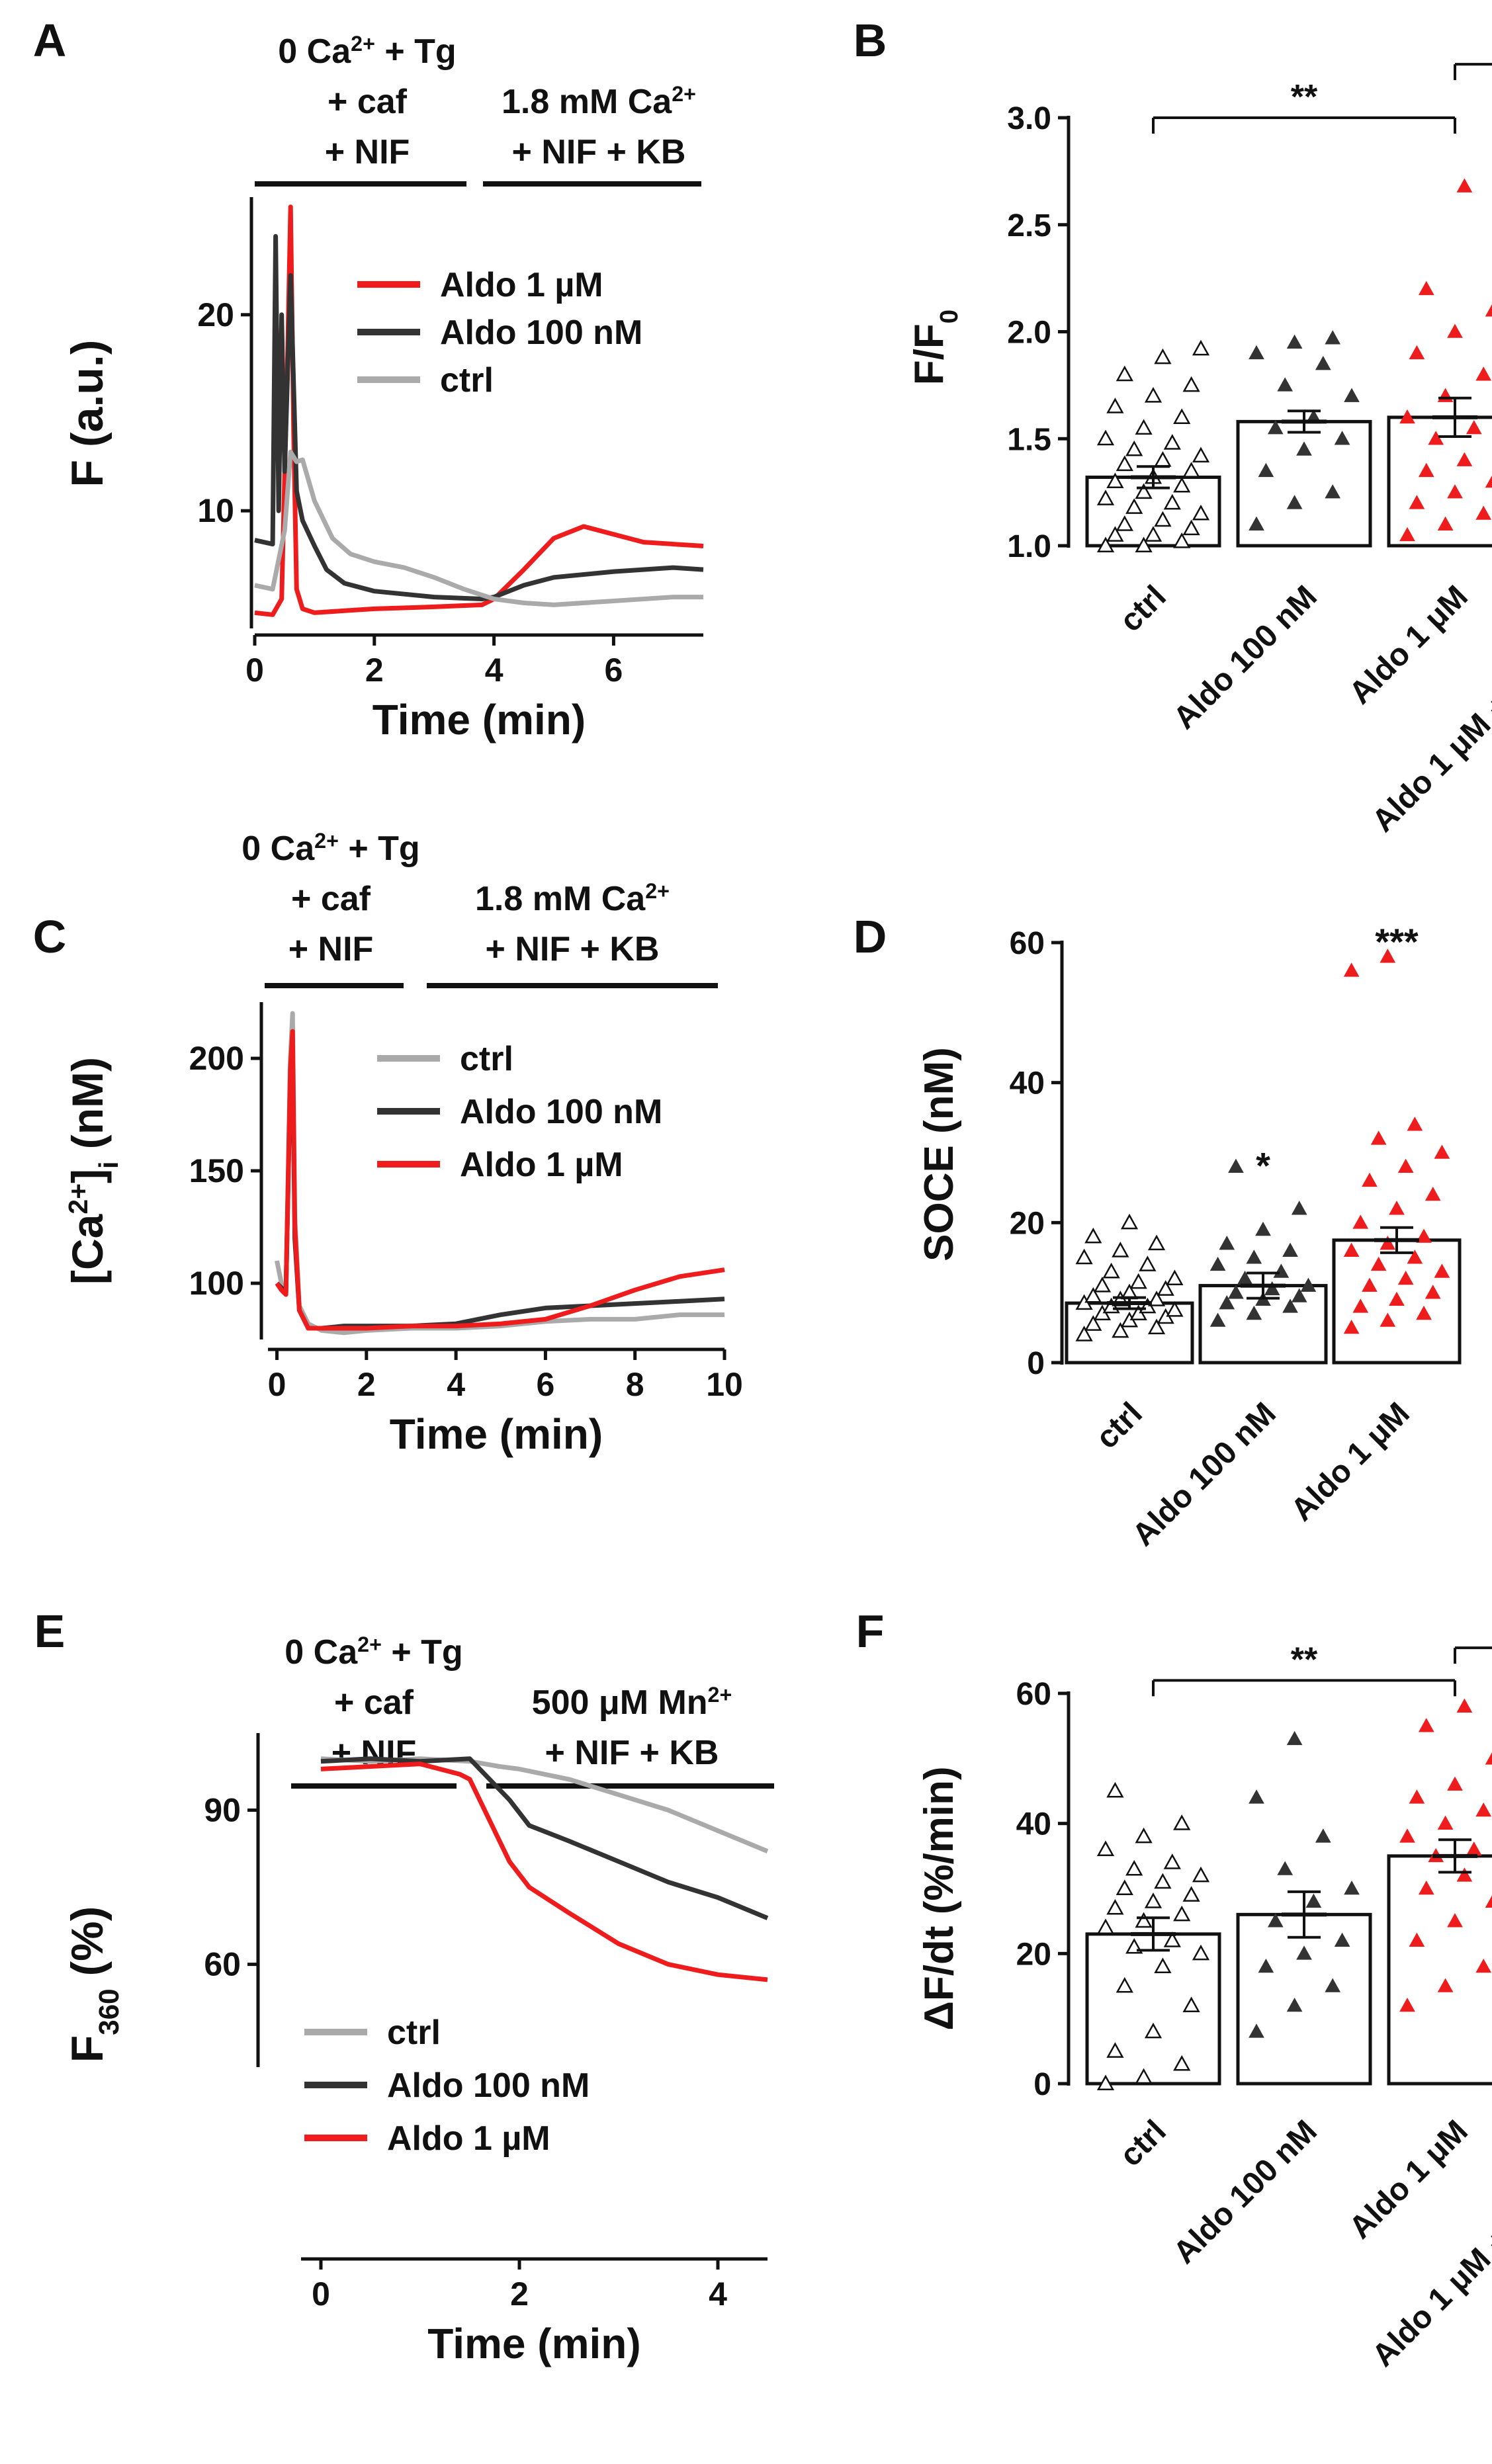  Describe the element at coordinates (368, 152) in the screenshot. I see `protocol-left-line3: + NIF` at that location.